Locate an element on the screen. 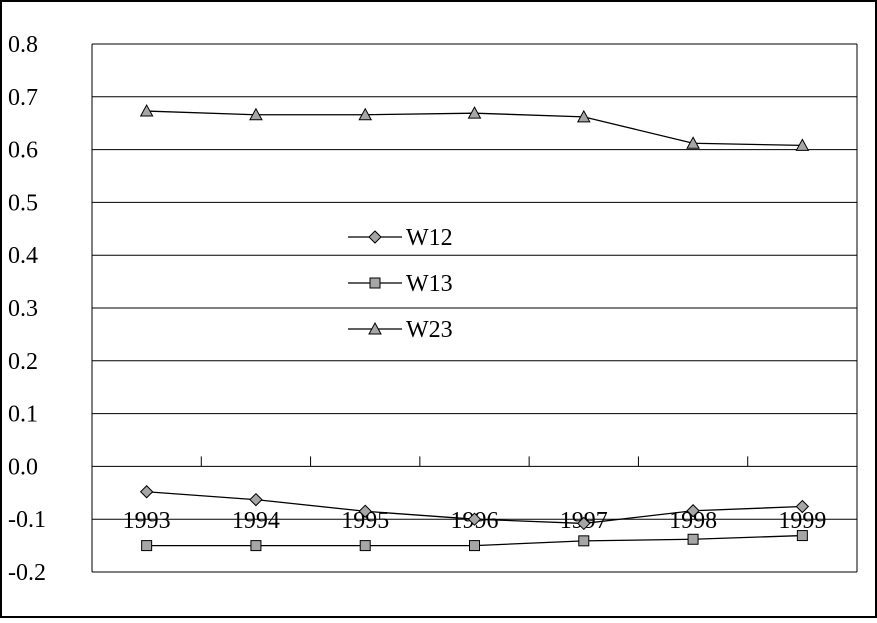  legend-item-w13: W13 is located at coordinates (400, 284).